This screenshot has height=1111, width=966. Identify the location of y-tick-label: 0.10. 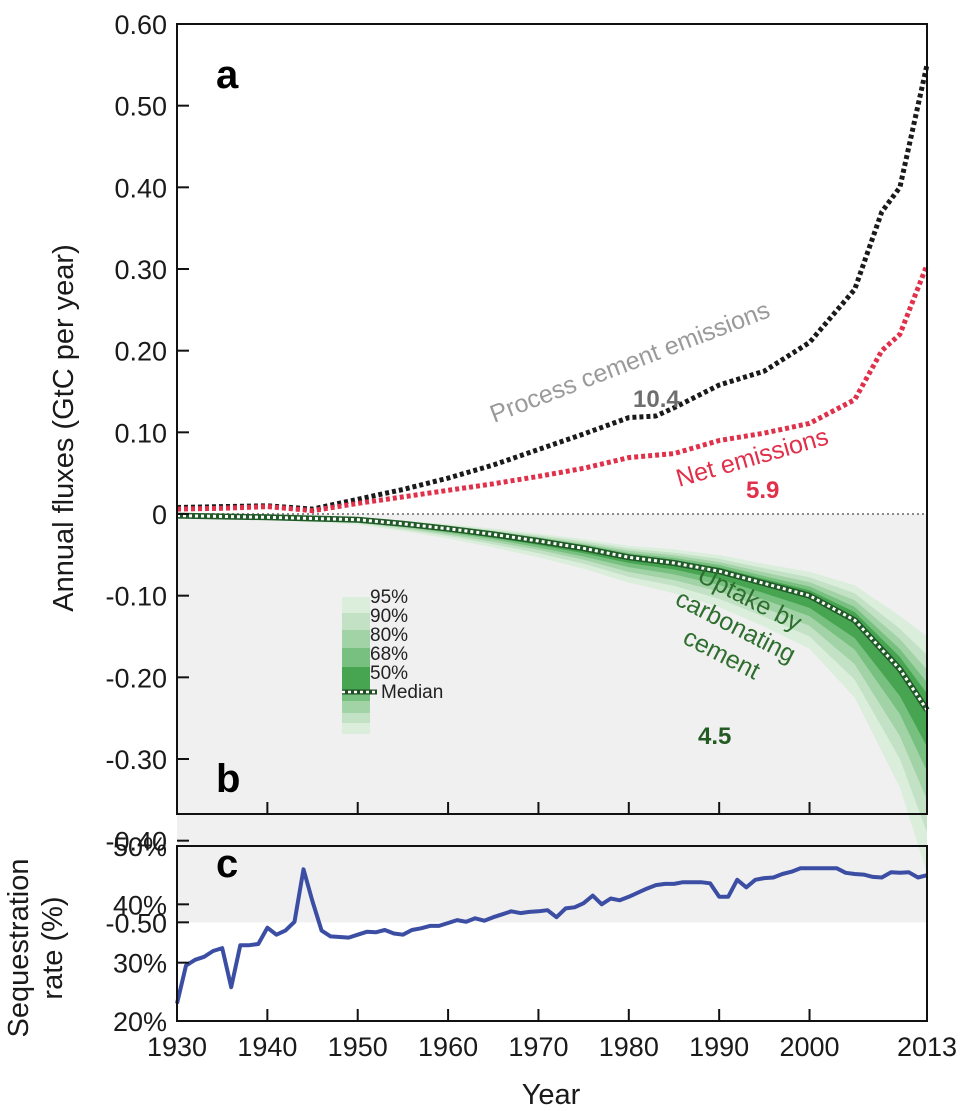
(140, 433).